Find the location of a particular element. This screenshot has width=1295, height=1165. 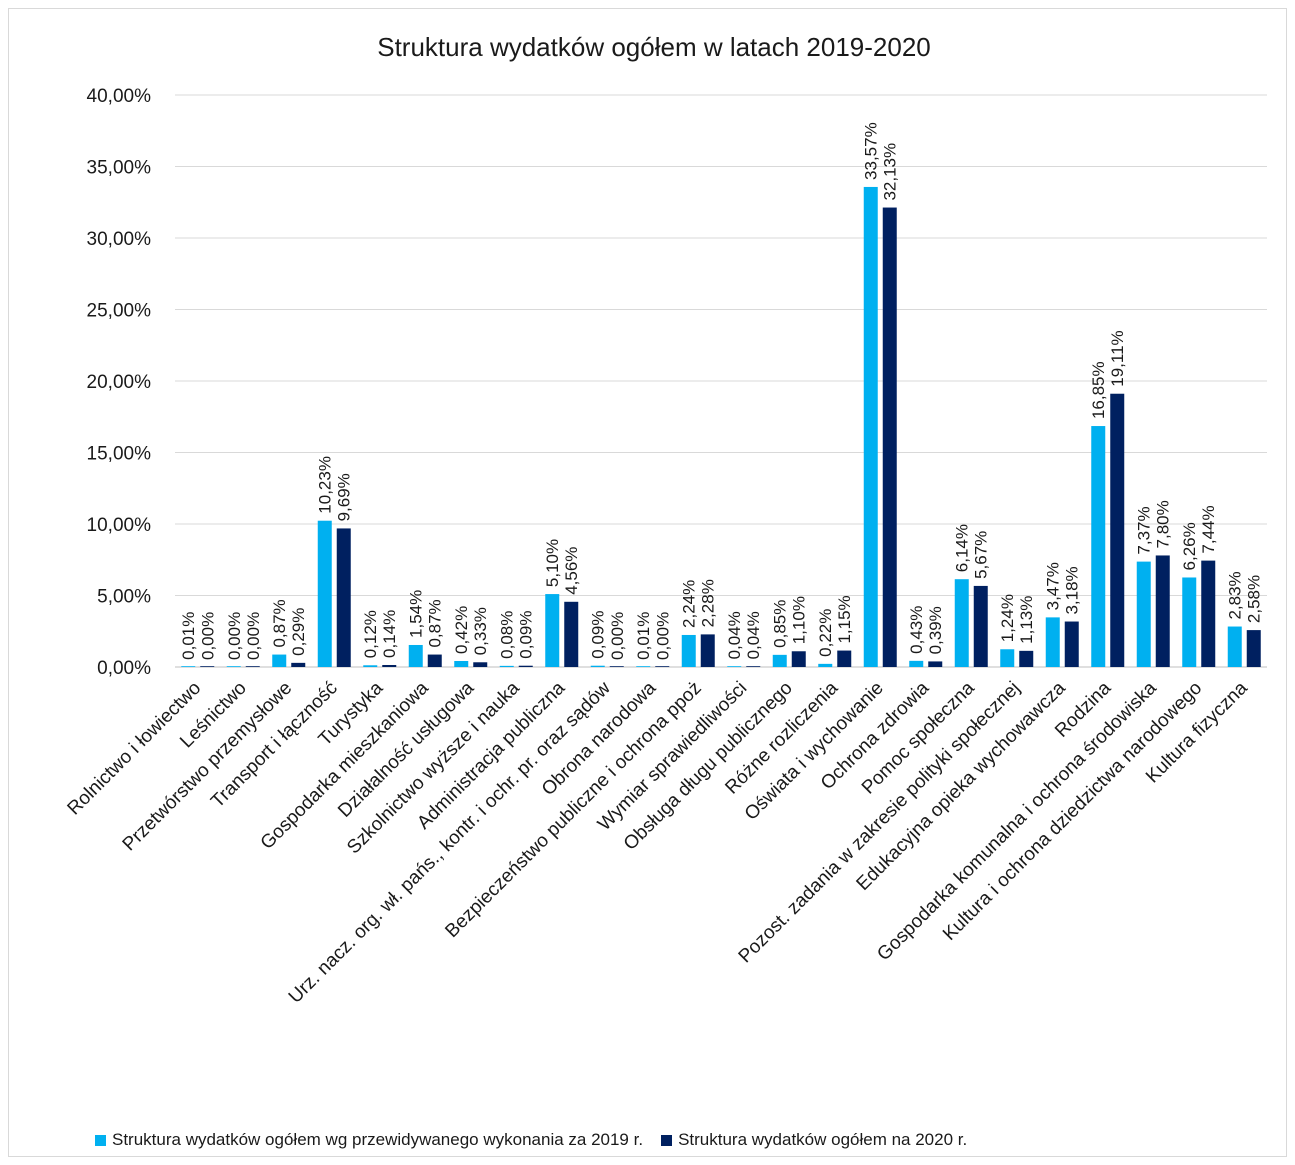

data-label: 0,08% is located at coordinates (507, 635).